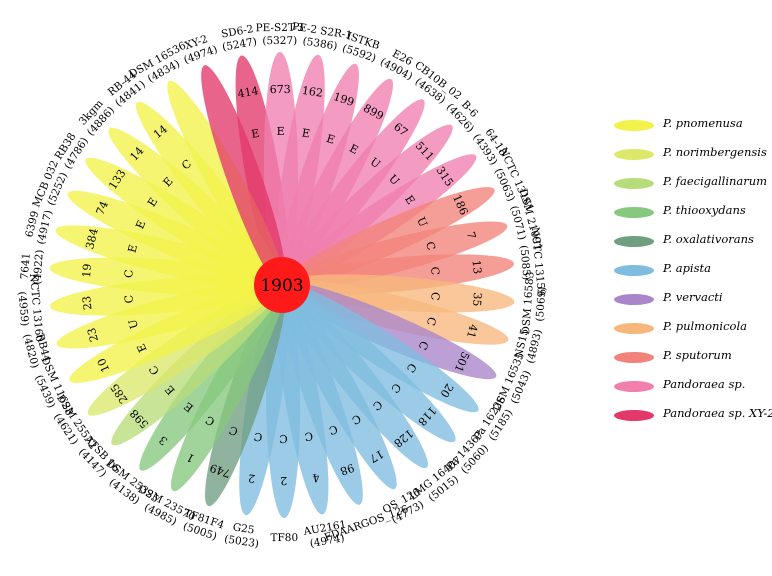 The width and height of the screenshot is (772, 576). Describe the element at coordinates (693, 297) in the screenshot. I see `legend-label: P. vervacti` at that location.